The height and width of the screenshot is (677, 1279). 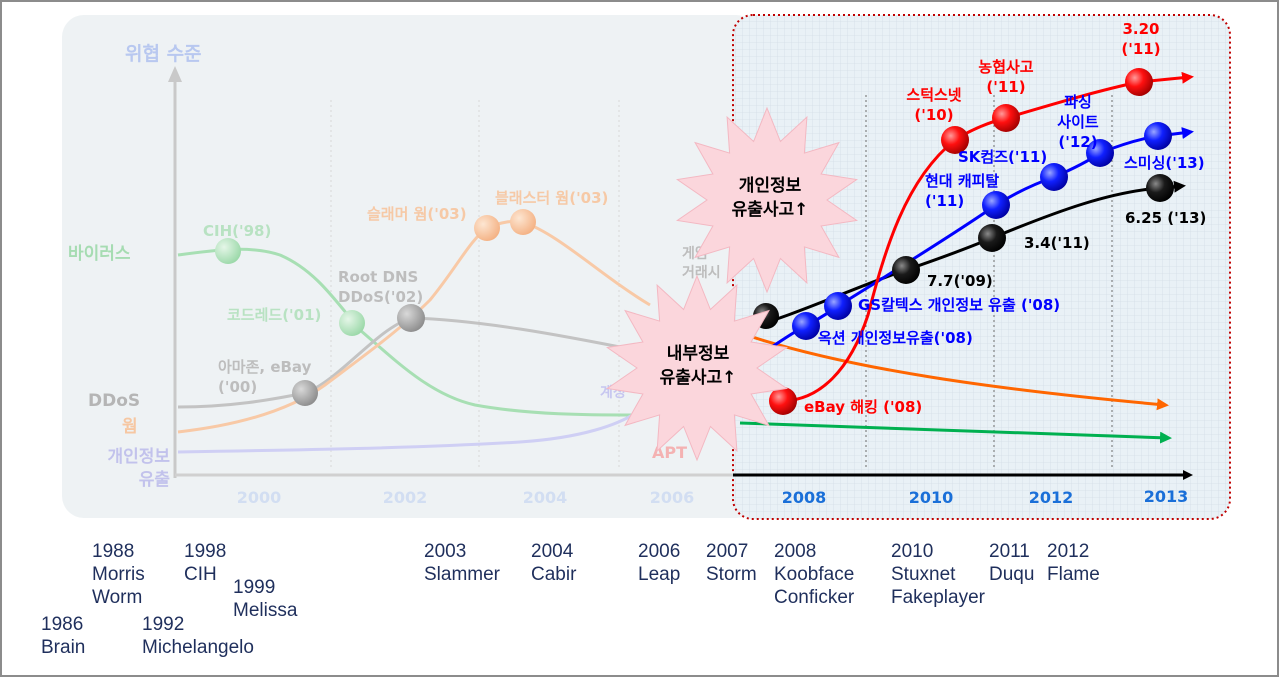 I want to click on point-codered, so click(x=352, y=323).